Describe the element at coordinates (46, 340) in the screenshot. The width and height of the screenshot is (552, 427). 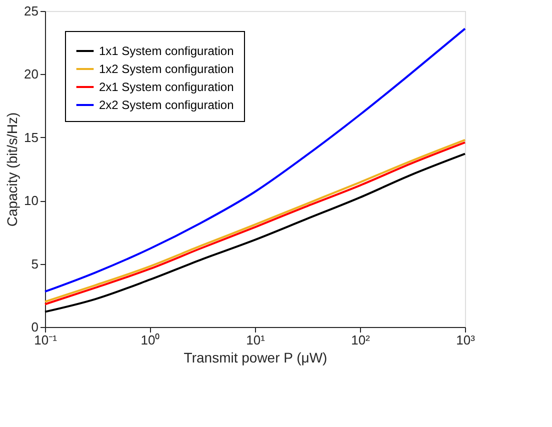
I see `x-tick-label: 10⁻¹` at that location.